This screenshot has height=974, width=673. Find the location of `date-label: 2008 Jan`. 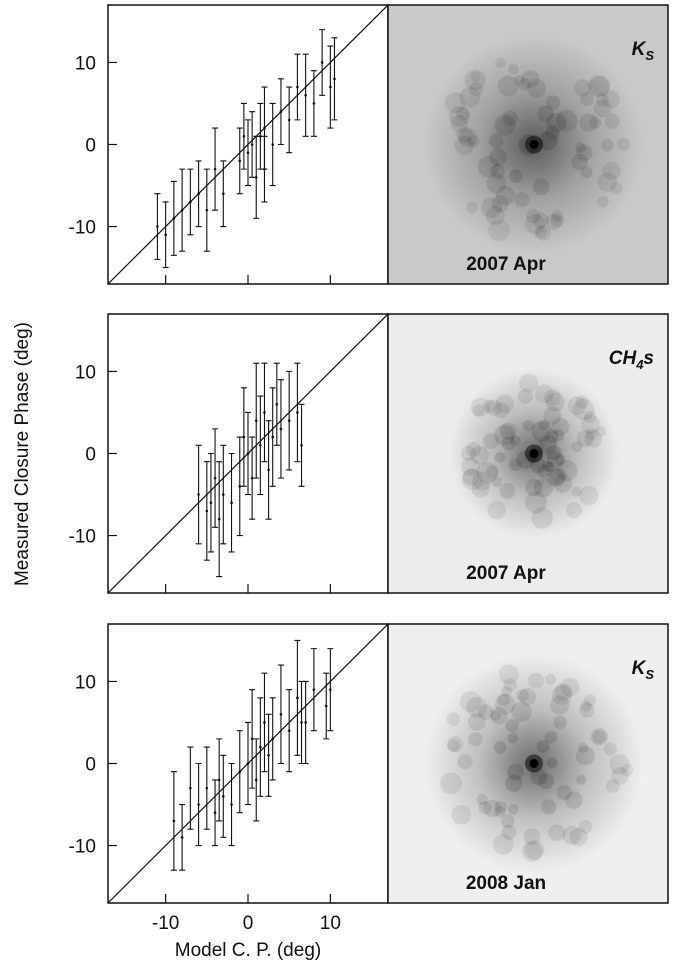

date-label: 2008 Jan is located at coordinates (506, 883).